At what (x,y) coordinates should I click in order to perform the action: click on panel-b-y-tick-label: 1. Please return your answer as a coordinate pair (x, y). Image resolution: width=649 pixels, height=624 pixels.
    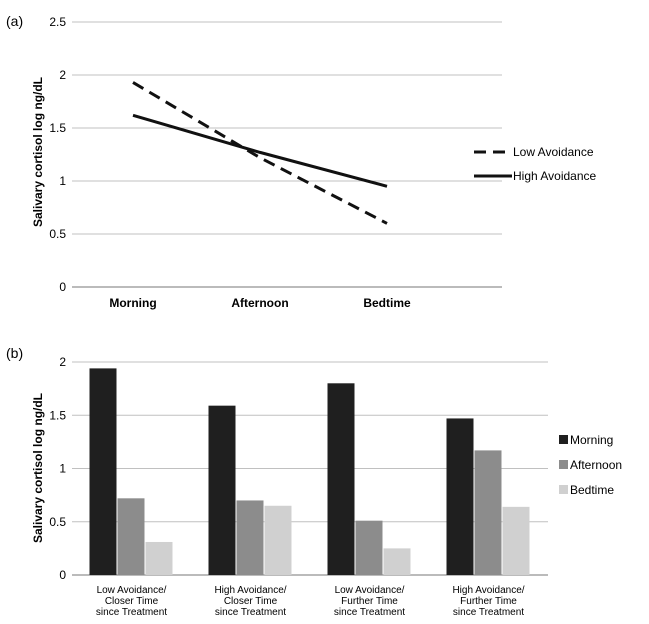
    Looking at the image, I should click on (62, 469).